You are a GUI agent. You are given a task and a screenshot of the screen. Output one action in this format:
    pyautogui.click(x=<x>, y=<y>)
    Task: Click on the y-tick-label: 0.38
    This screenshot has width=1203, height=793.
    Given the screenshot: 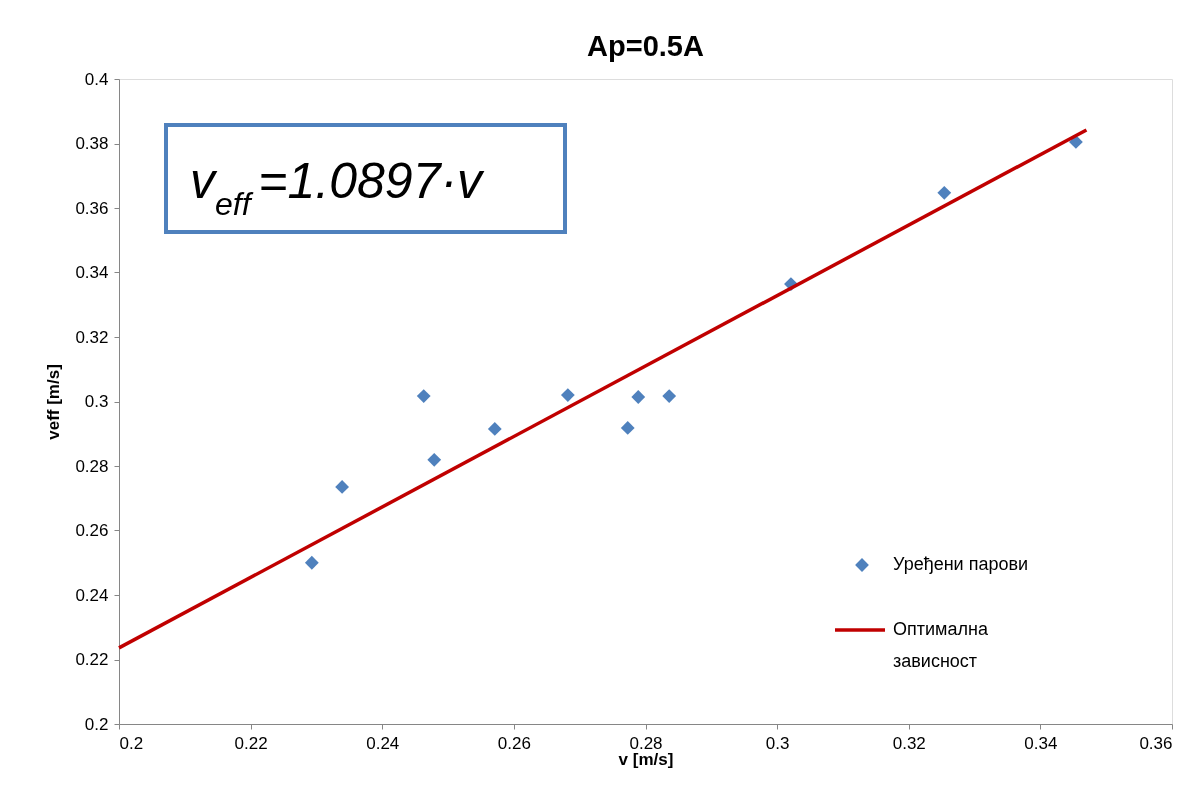 What is the action you would take?
    pyautogui.click(x=92, y=143)
    